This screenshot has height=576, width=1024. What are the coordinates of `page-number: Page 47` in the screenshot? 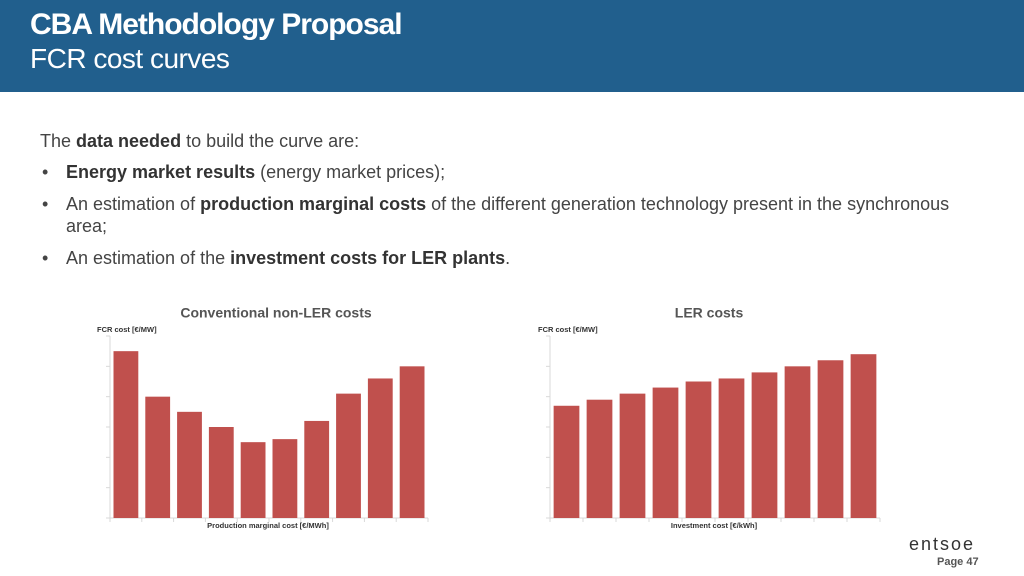 It's located at (958, 562).